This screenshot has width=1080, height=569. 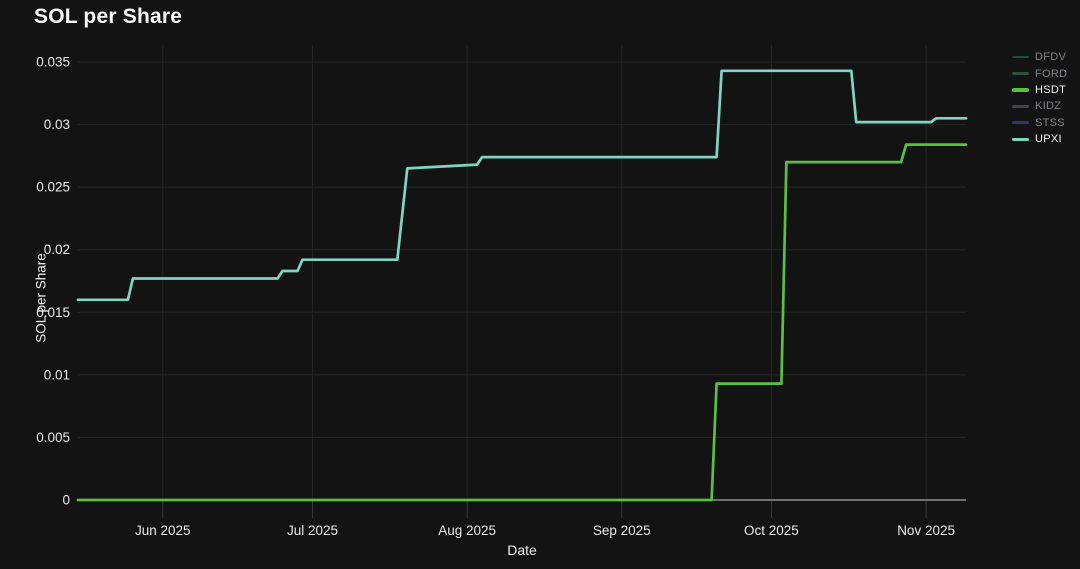 I want to click on legend-label: HSDT, so click(x=1051, y=89).